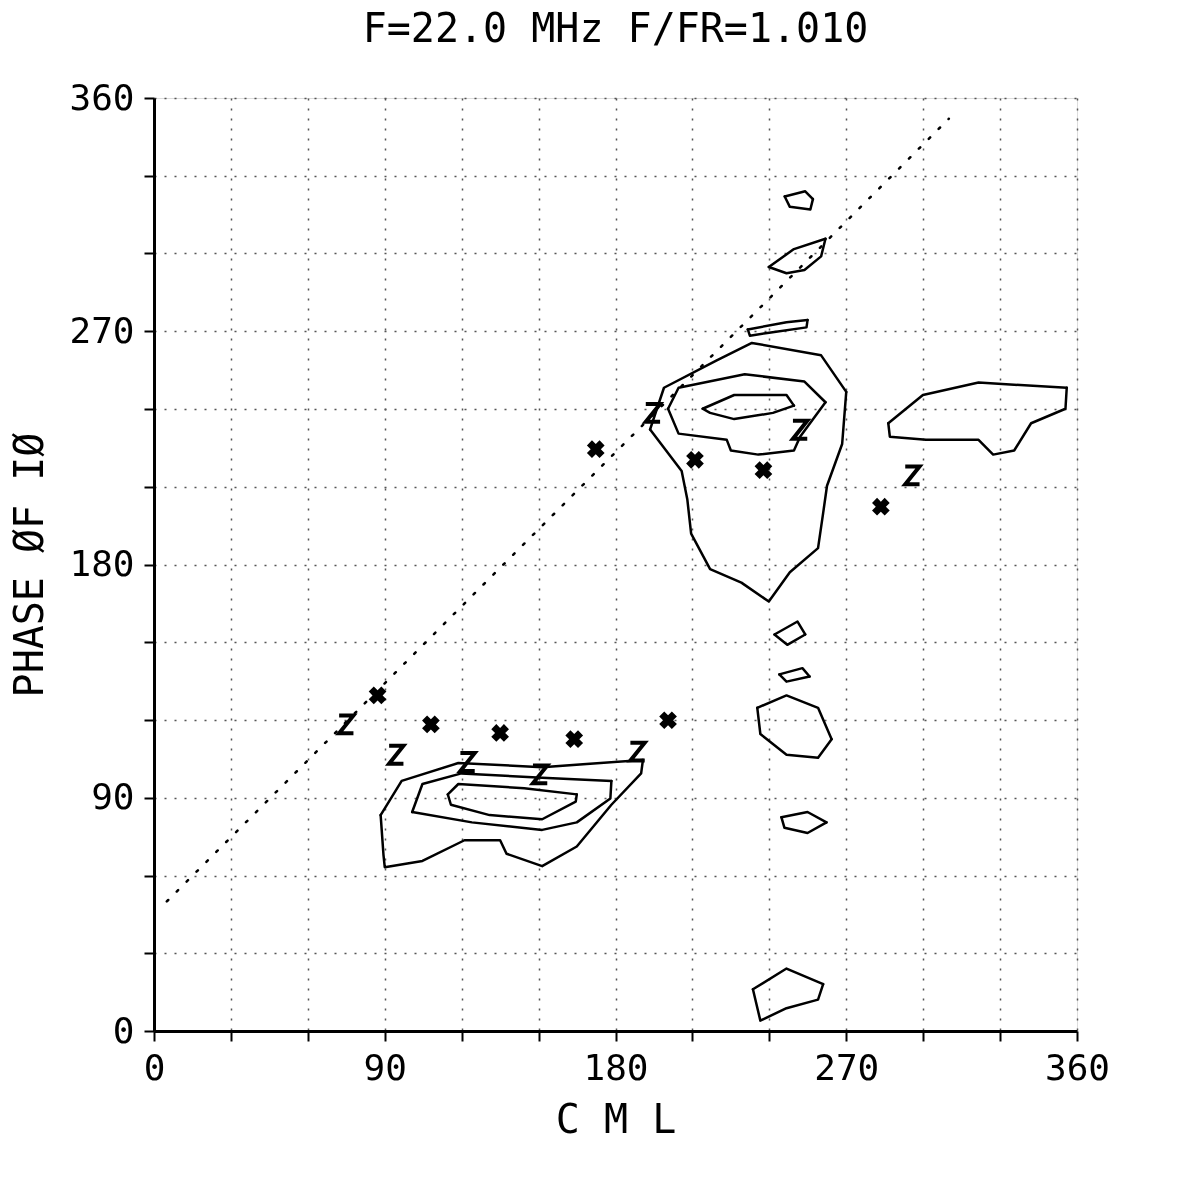 This screenshot has height=1185, width=1184. What do you see at coordinates (123, 1030) in the screenshot?
I see `y-tick-label: 0` at bounding box center [123, 1030].